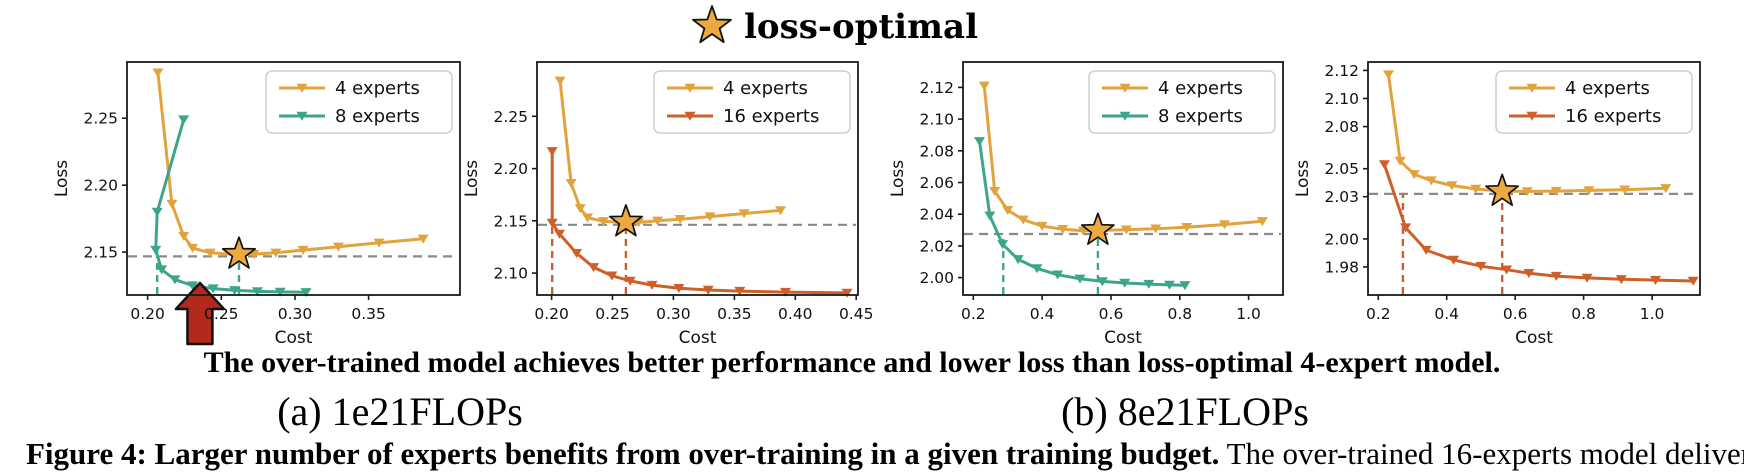  I want to click on x-tick-label: 0.45, so click(856, 314).